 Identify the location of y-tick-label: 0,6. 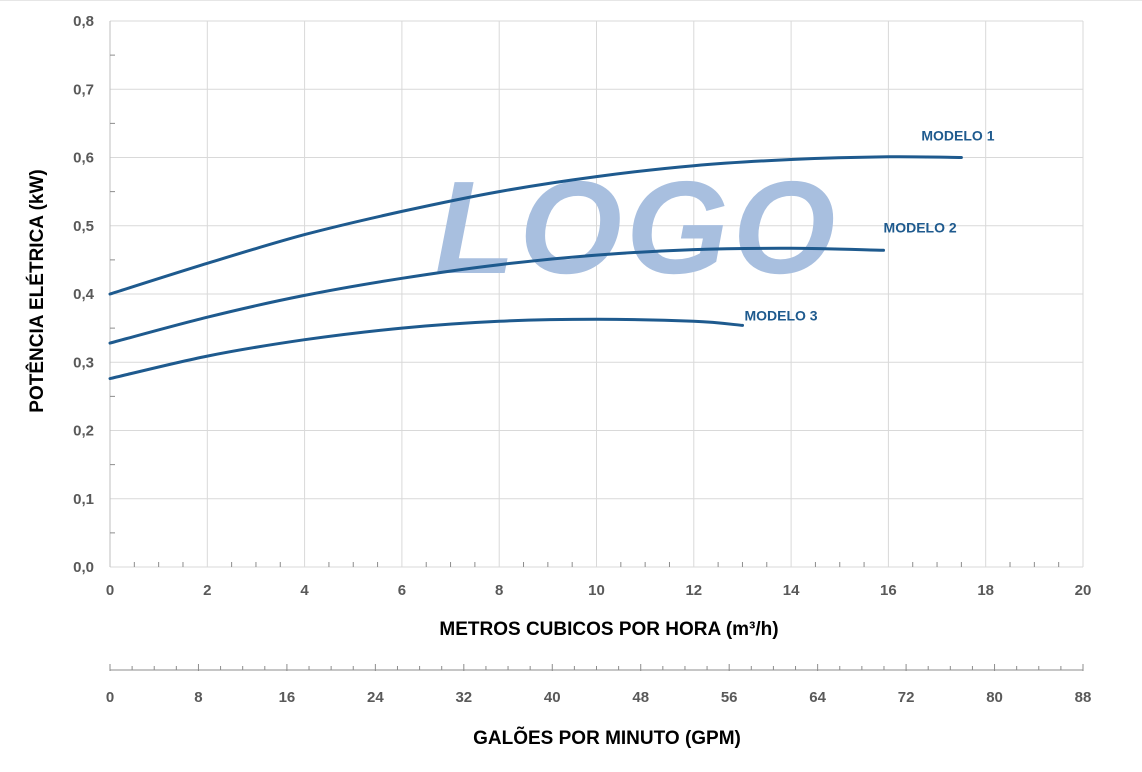
(83, 158).